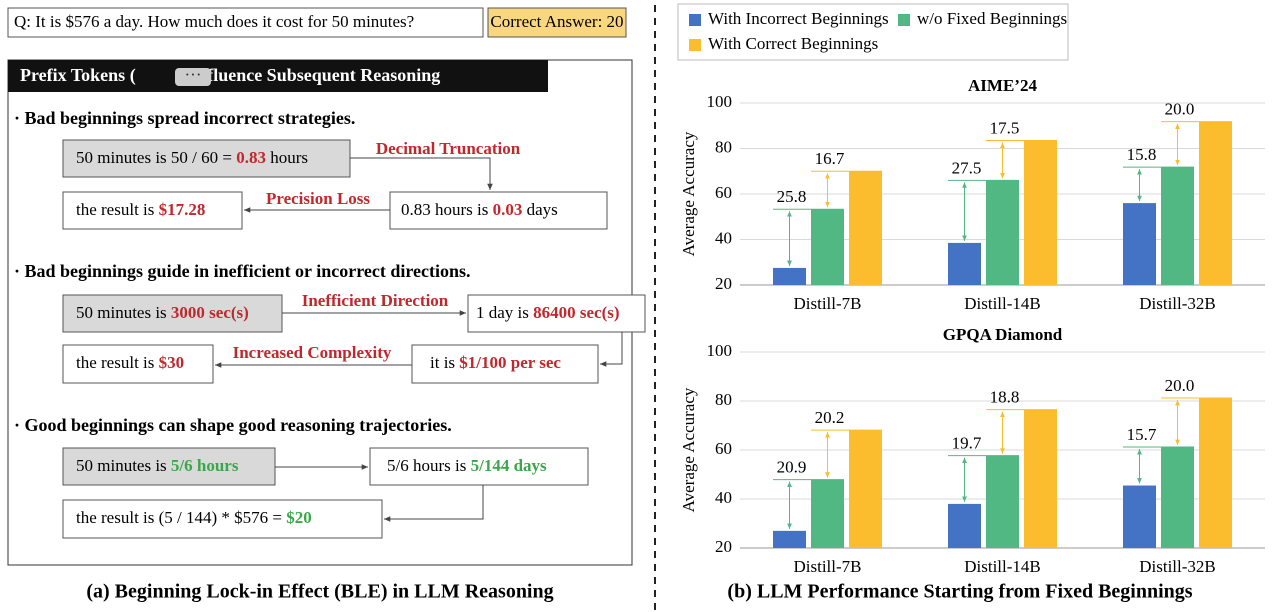 Image resolution: width=1273 pixels, height=612 pixels. Describe the element at coordinates (78, 75) in the screenshot. I see `header-before: Prefix Tokens (` at that location.